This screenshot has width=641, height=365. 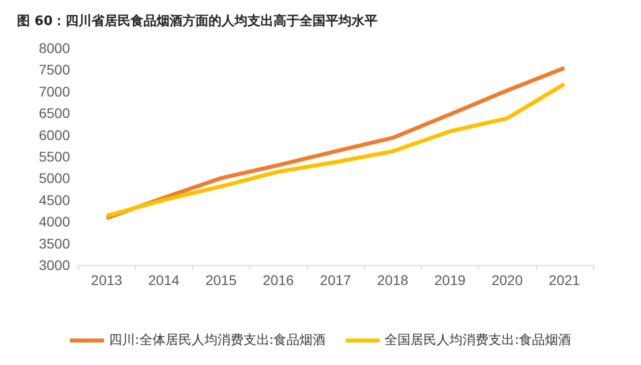 I want to click on y-tick-label: 5000, so click(x=54, y=178).